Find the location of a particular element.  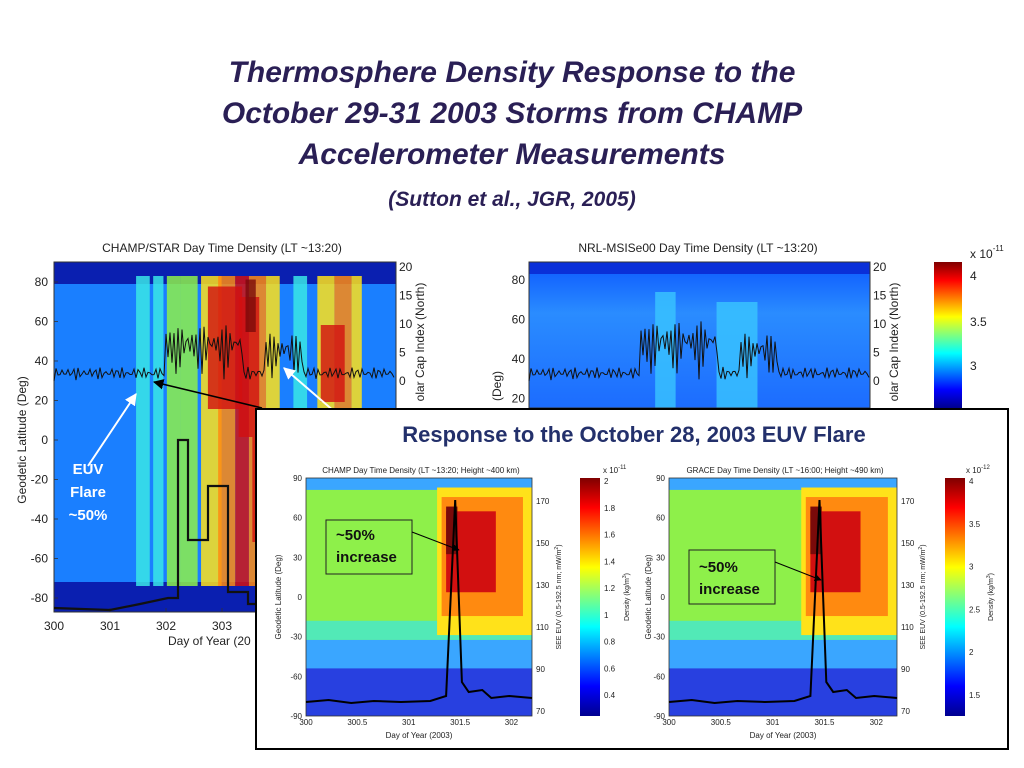

grace-x-ticks: 300 300.5 301 301.5 302 is located at coordinates (772, 722).